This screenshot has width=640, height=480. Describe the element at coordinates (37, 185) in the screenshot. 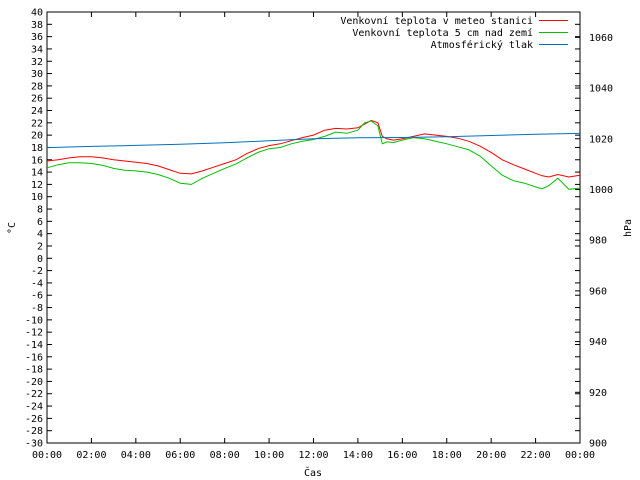

I see `y-tick-label: 12` at that location.